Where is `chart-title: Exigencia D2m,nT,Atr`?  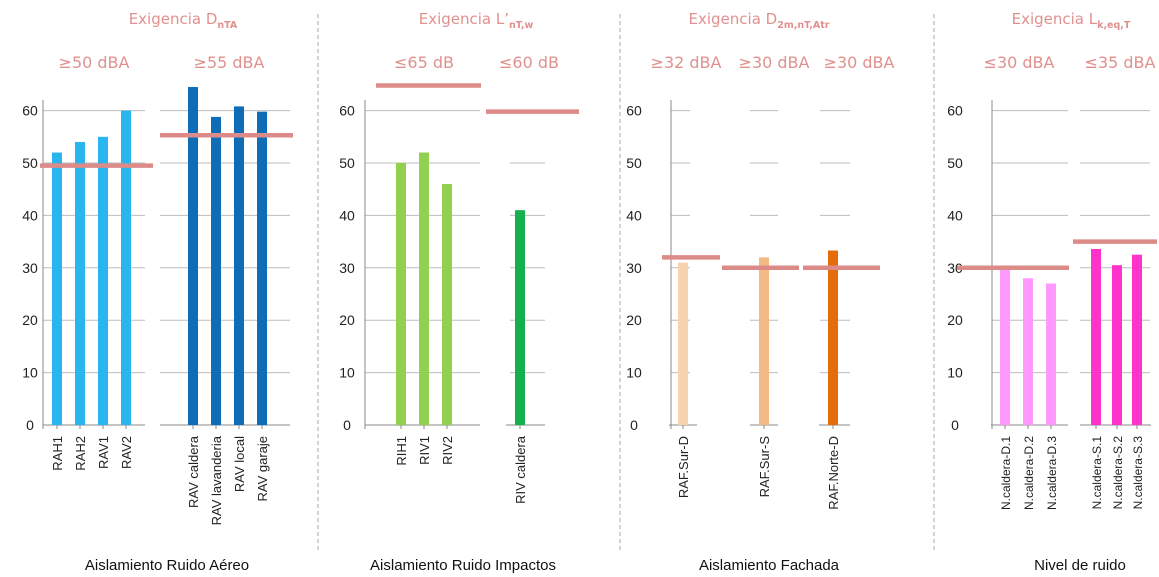 chart-title: Exigencia D2m,nT,Atr is located at coordinates (759, 20).